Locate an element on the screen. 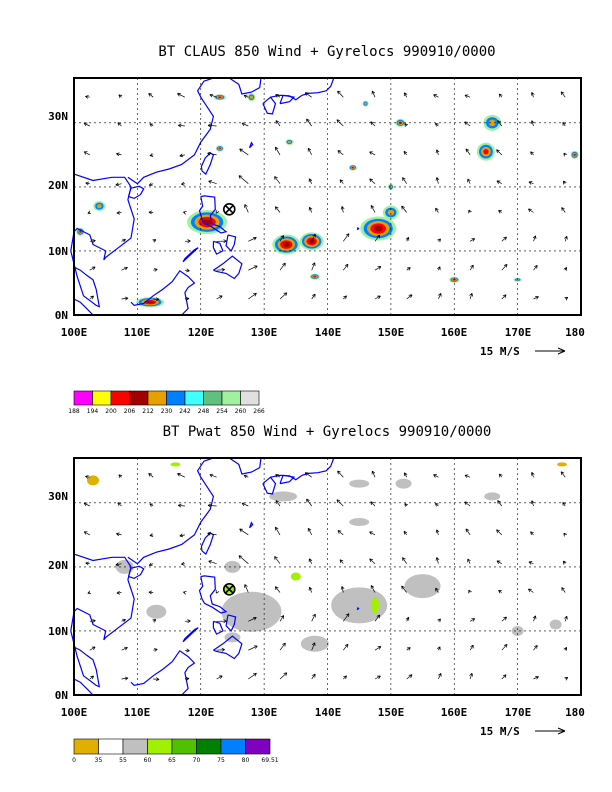  colorbar-label: 248 is located at coordinates (204, 411).